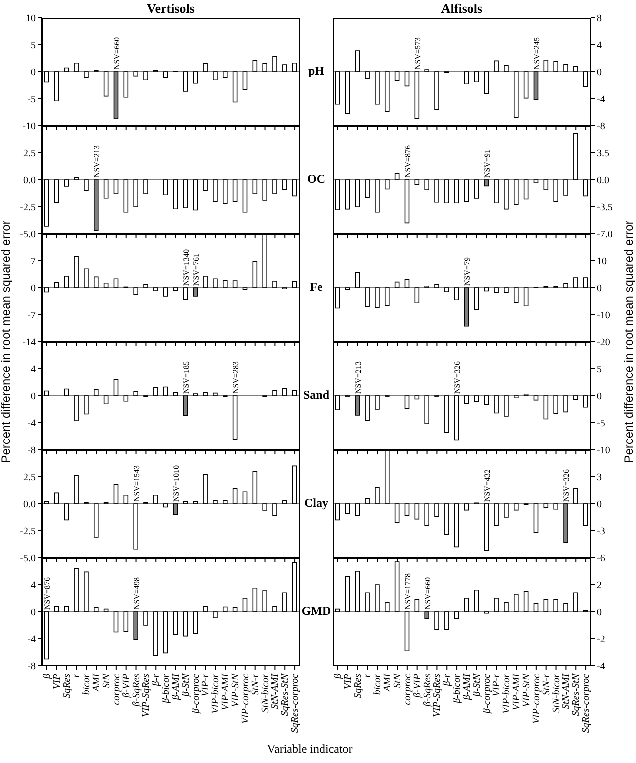  Describe the element at coordinates (603, 343) in the screenshot. I see `y-tick-label: -20` at that location.